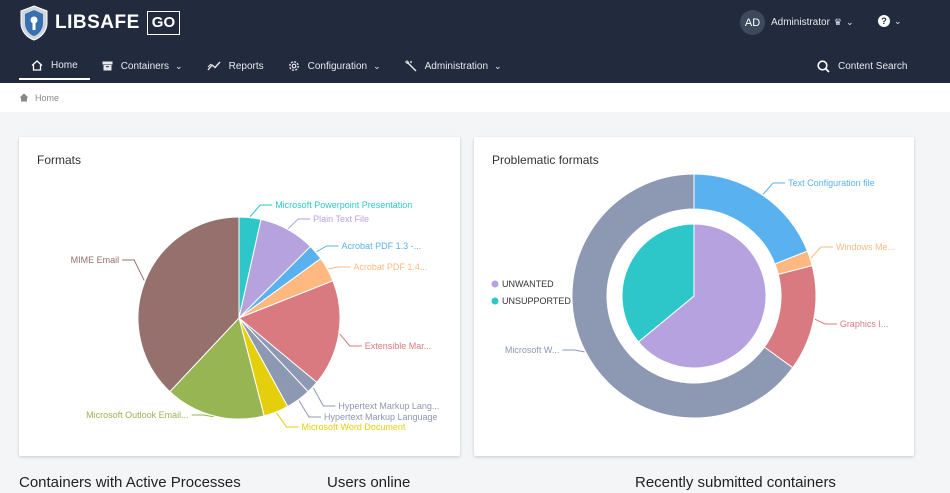 This screenshot has width=950, height=493. I want to click on nav-label: Administration, so click(456, 66).